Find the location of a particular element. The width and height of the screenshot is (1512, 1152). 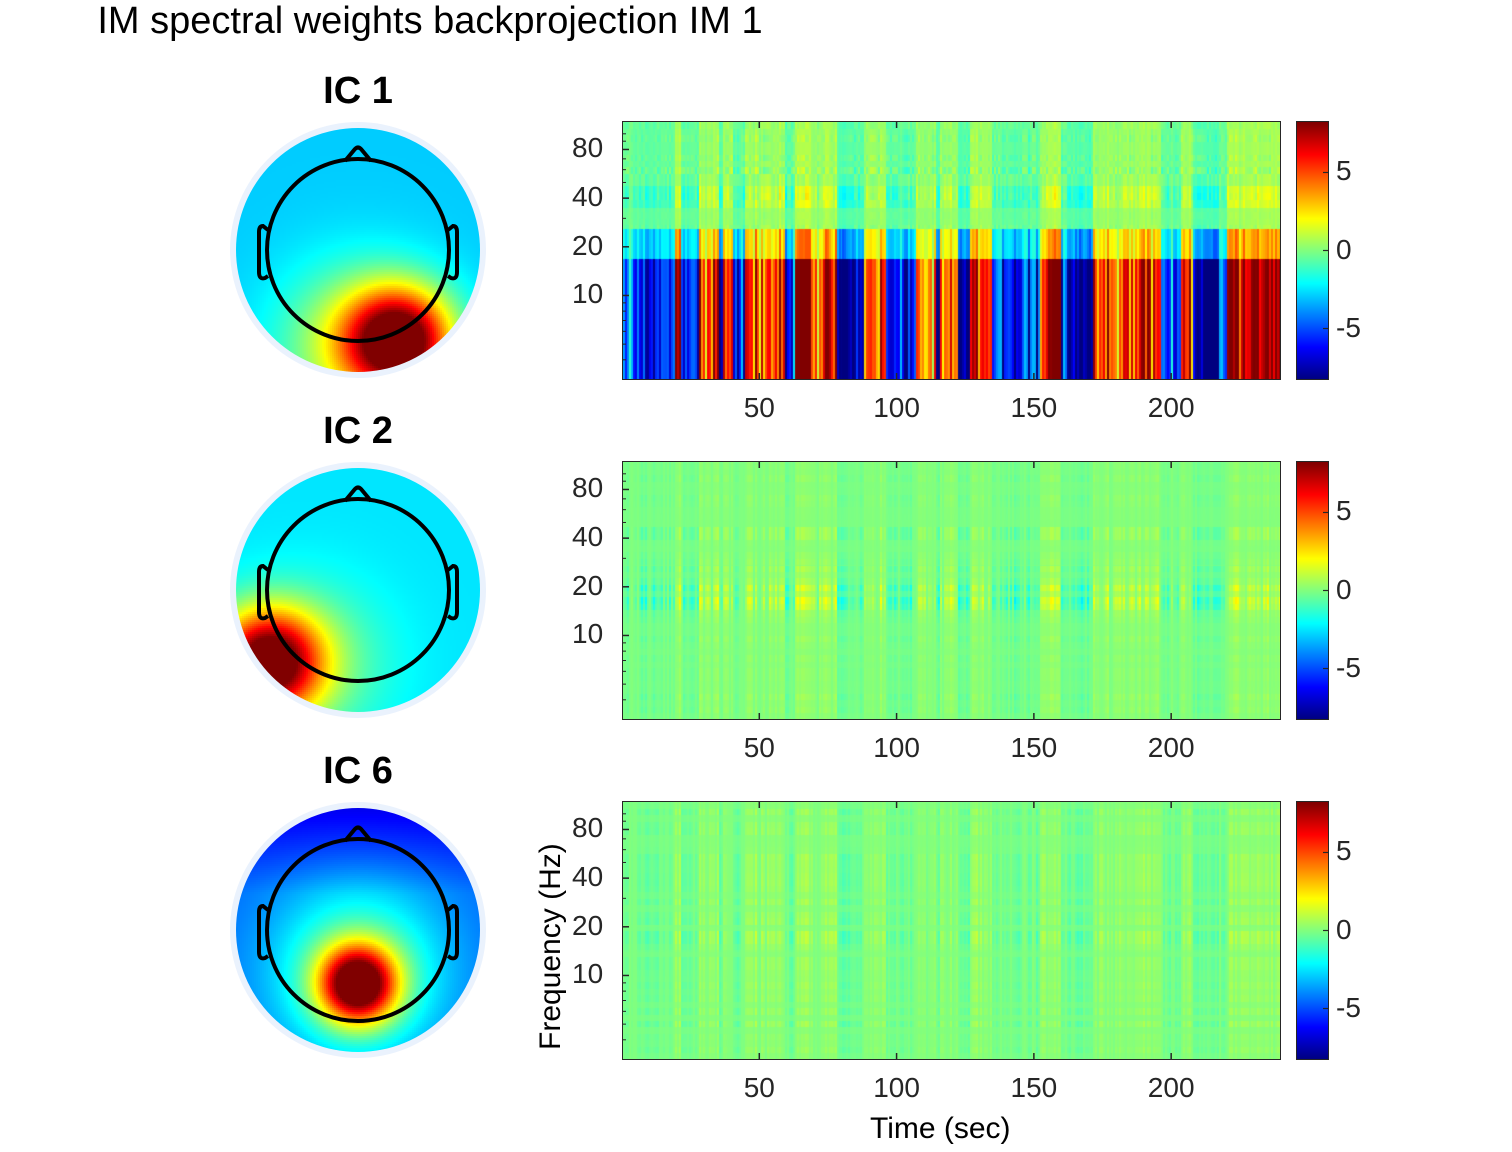

x-axis-label: Time (sec) is located at coordinates (940, 1128).